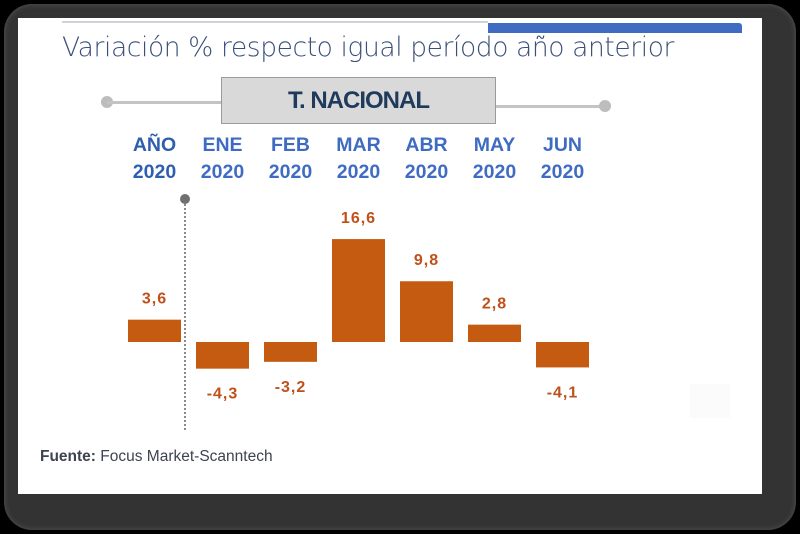 Image resolution: width=800 pixels, height=534 pixels. What do you see at coordinates (223, 159) in the screenshot?
I see `column-header: ENE 2020` at bounding box center [223, 159].